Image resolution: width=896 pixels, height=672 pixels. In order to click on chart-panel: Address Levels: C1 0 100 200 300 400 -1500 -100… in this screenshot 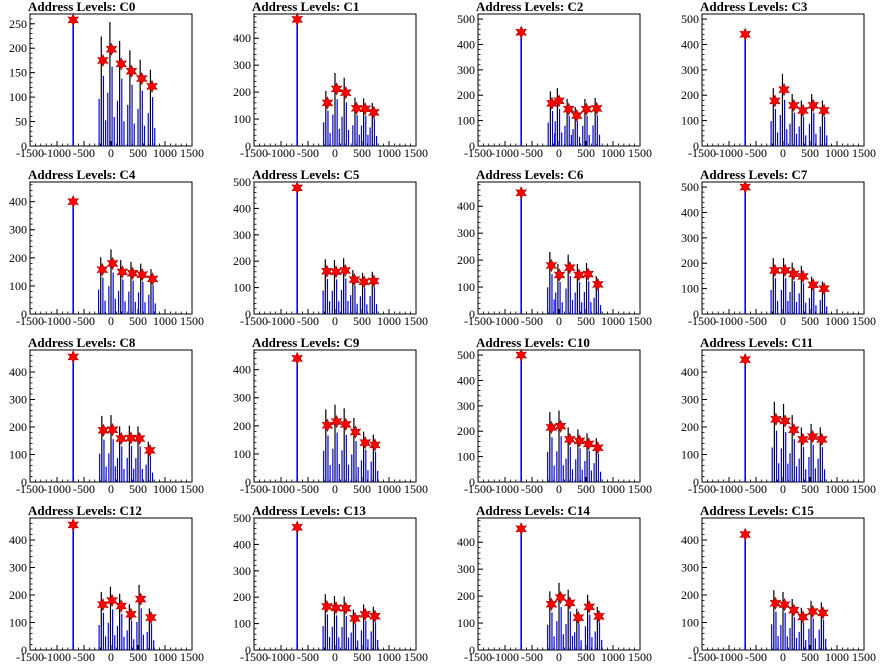, I will do `click(336, 84)`.